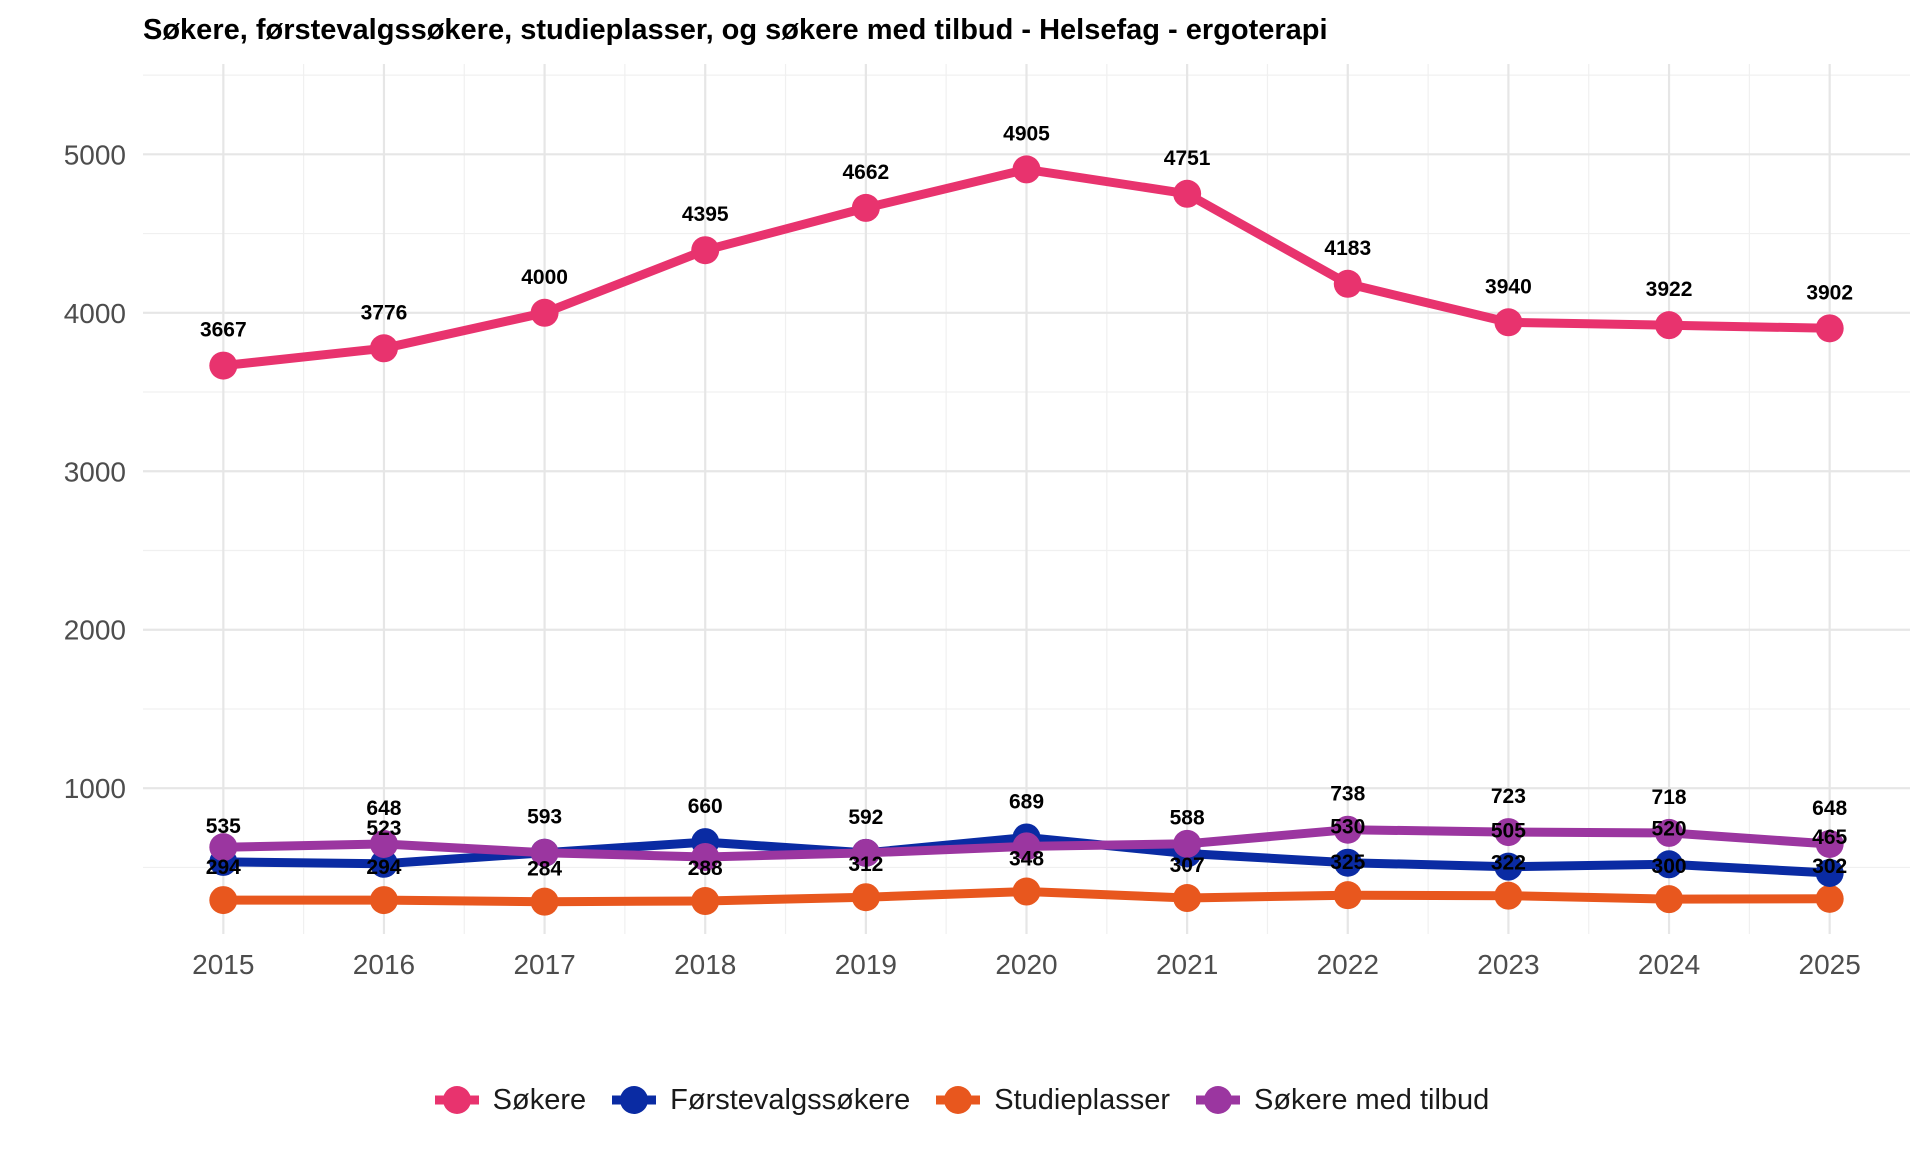  I want to click on legend-label: Førstevalgssøkere, so click(790, 1099).